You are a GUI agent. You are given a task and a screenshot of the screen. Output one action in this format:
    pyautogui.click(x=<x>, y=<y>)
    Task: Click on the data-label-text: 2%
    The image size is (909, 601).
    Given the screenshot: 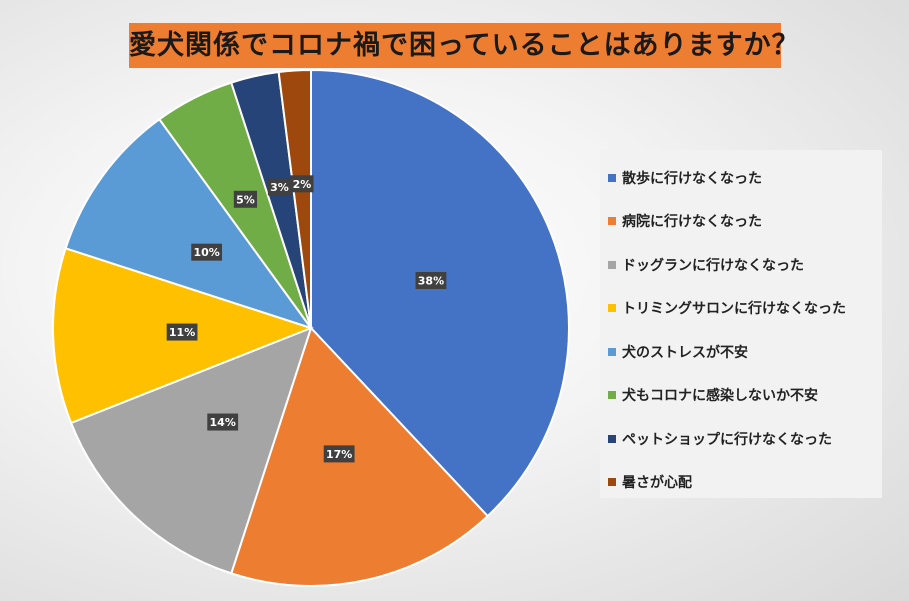 What is the action you would take?
    pyautogui.click(x=302, y=184)
    